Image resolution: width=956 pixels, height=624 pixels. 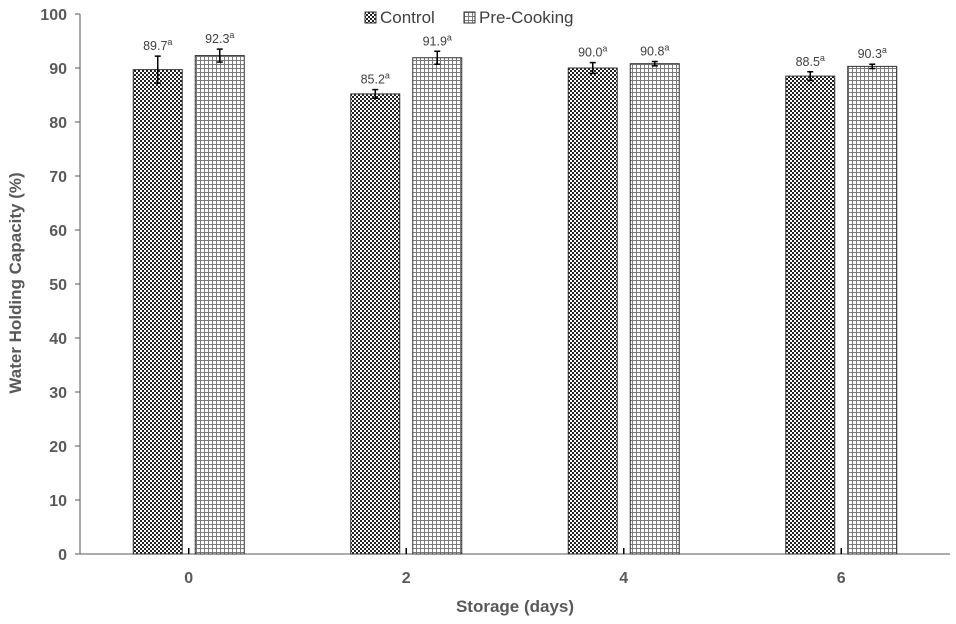 What do you see at coordinates (58, 177) in the screenshot?
I see `y-tick-label: 70` at bounding box center [58, 177].